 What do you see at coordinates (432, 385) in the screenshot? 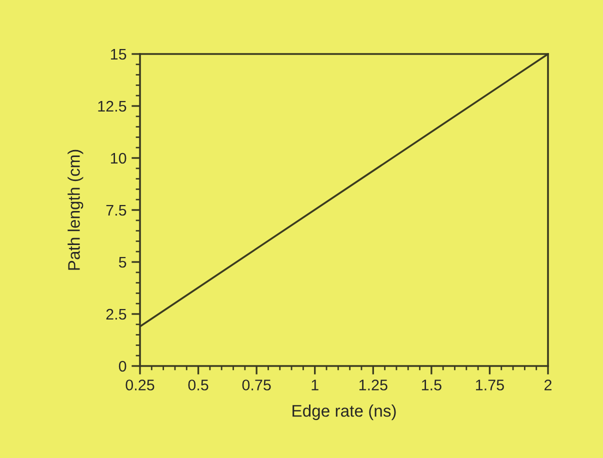
I see `x-tick-label: 1.5` at bounding box center [432, 385].